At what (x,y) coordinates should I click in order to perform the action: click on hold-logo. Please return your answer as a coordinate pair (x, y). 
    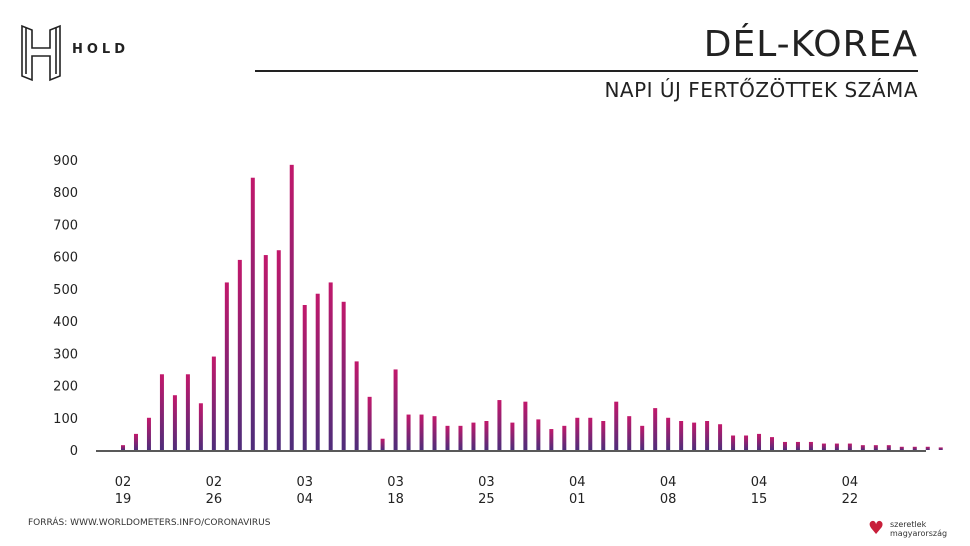
    Looking at the image, I should click on (86, 52).